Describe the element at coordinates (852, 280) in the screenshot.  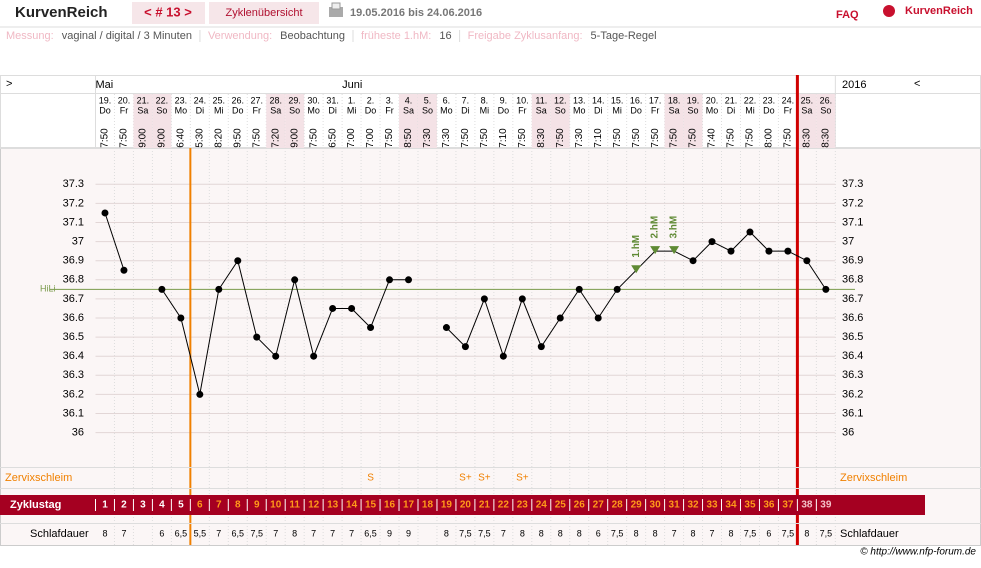
I see `y-tick-label-right: 36.8` at that location.